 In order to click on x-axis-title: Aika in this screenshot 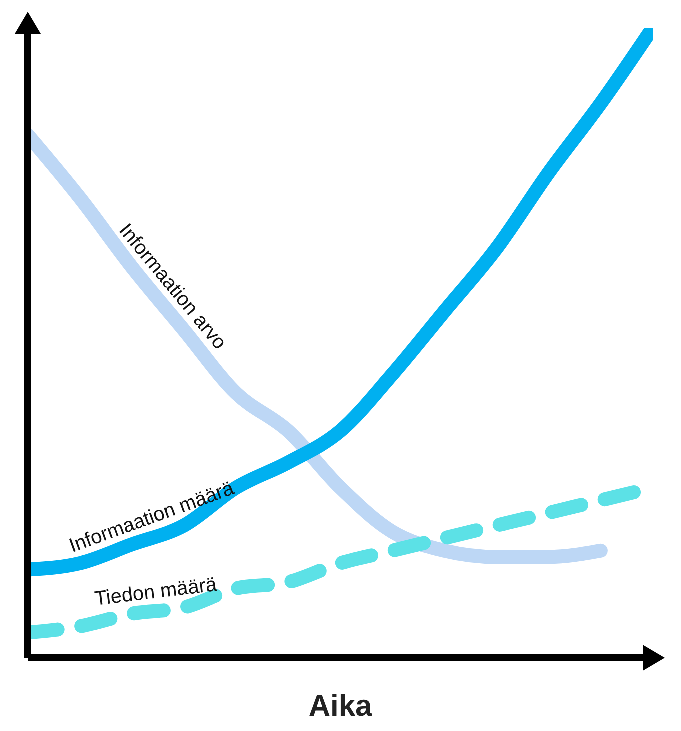, I will do `click(340, 706)`.